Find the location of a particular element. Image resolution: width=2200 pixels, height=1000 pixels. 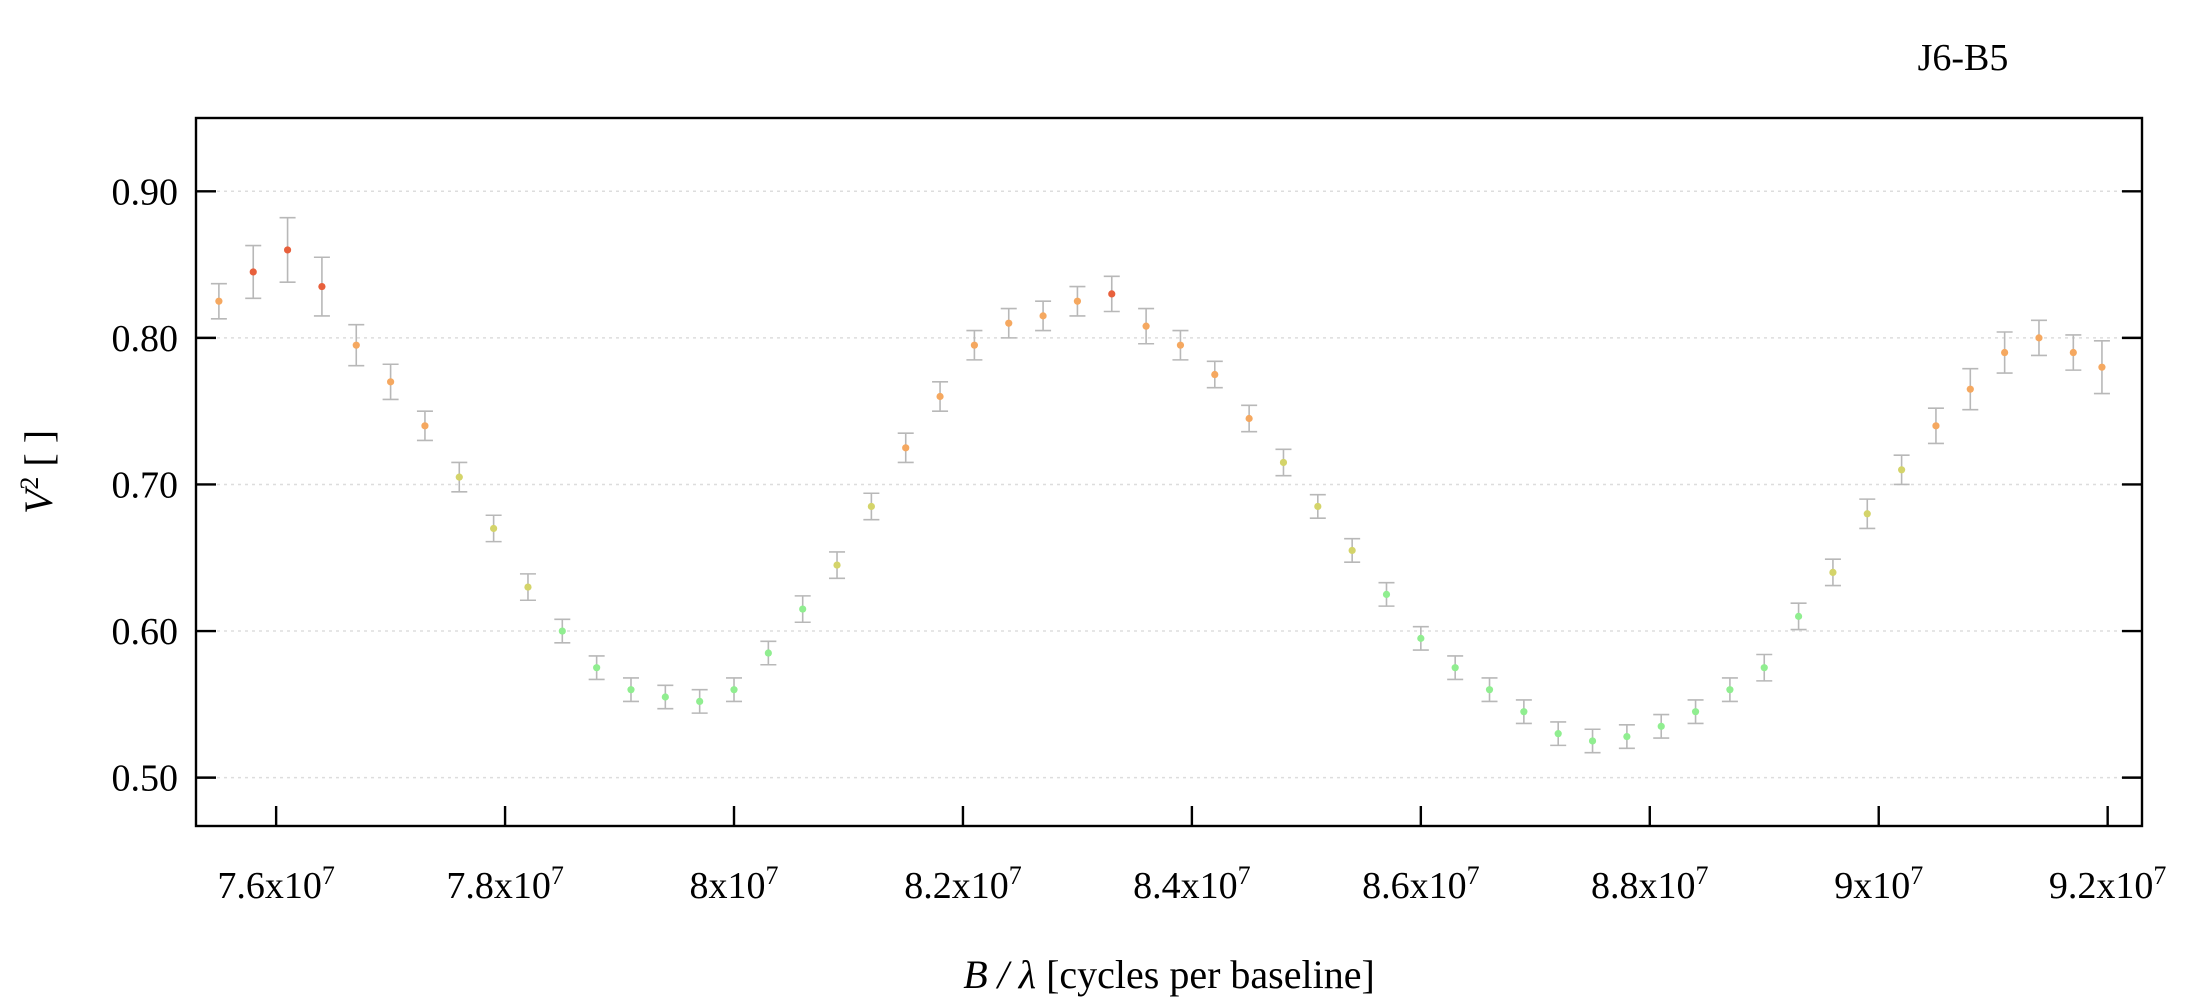

x-tick-label: 8.8x10⁷ is located at coordinates (1650, 884).